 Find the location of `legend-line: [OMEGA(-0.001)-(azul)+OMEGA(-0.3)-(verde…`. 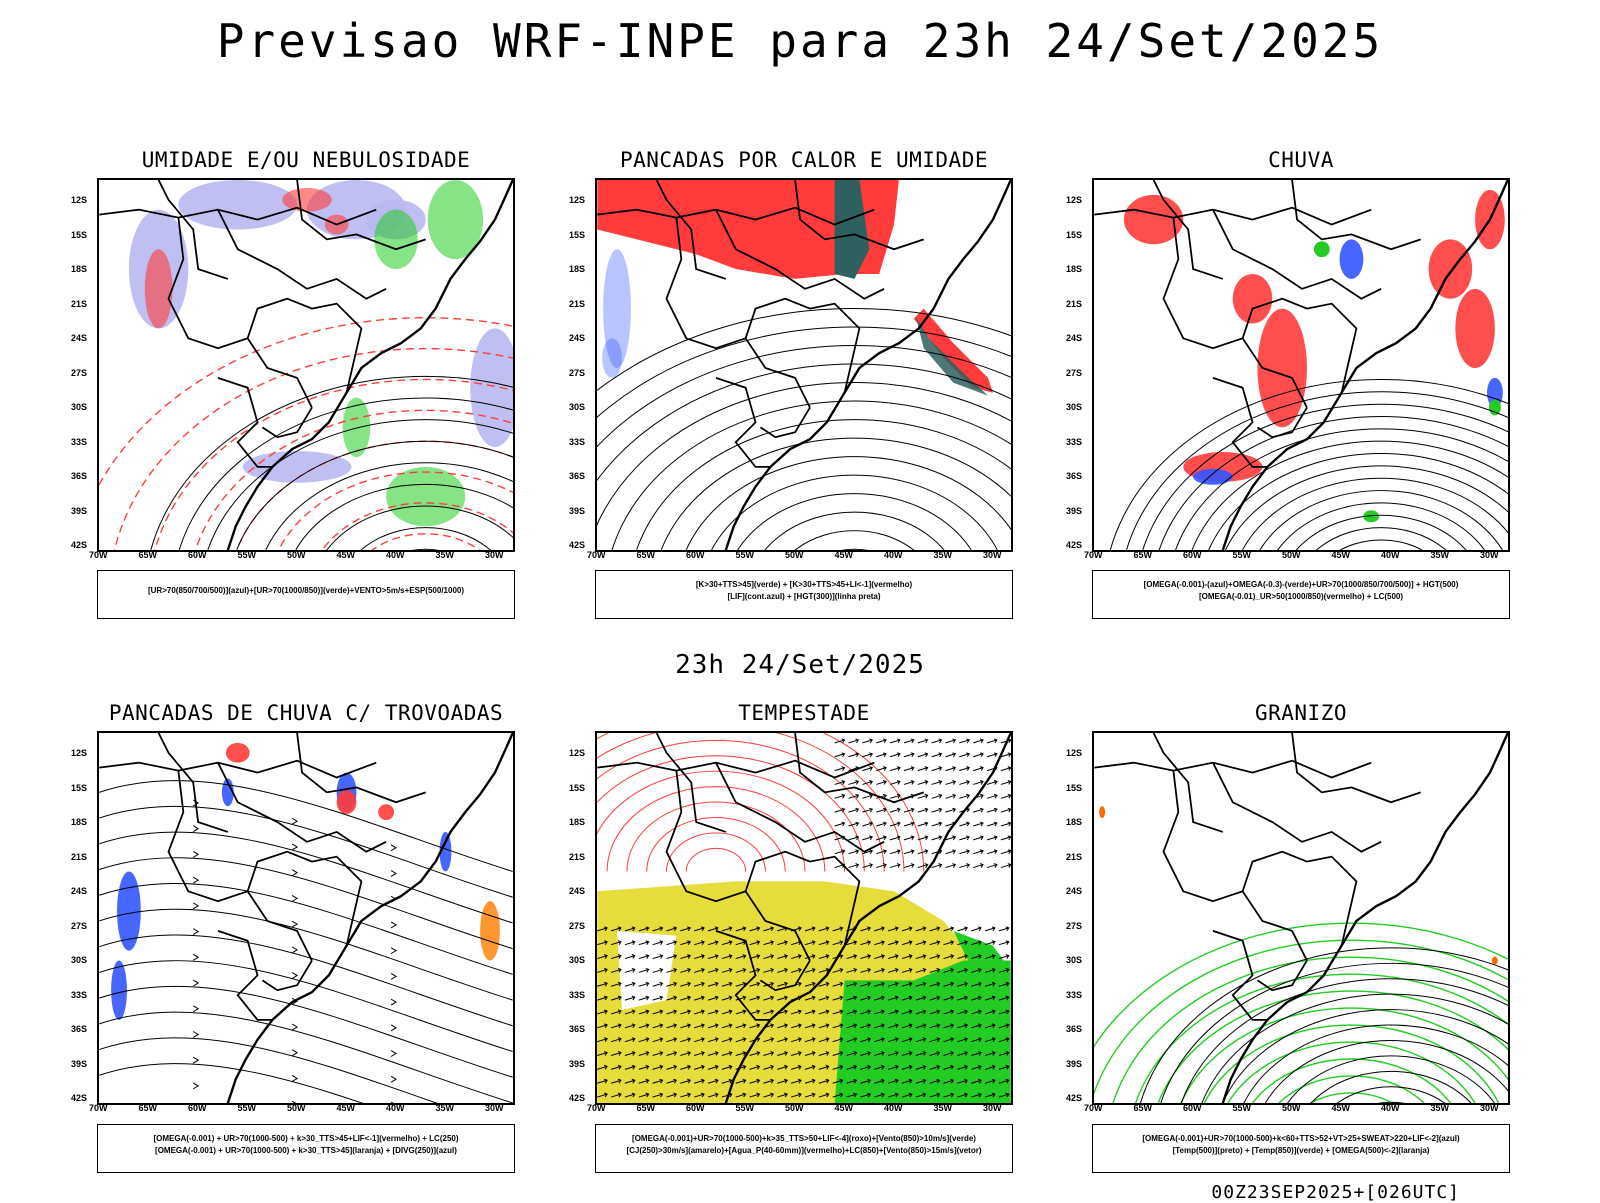

legend-line: [OMEGA(-0.001)-(azul)+OMEGA(-0.3)-(verde… is located at coordinates (1301, 584).